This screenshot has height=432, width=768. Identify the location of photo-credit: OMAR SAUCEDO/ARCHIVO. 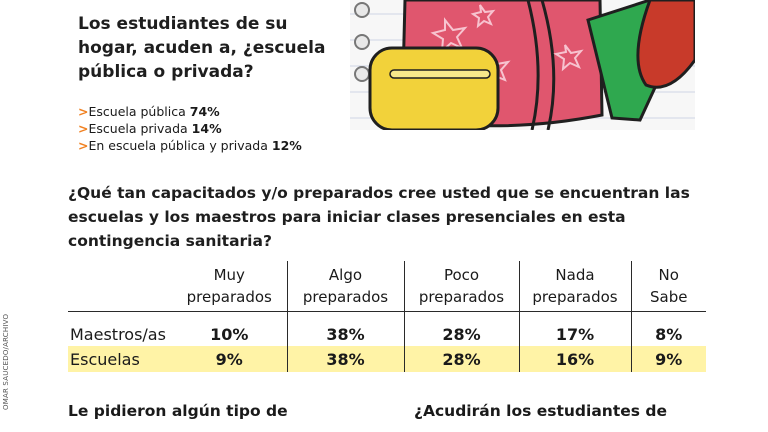
(6, 361).